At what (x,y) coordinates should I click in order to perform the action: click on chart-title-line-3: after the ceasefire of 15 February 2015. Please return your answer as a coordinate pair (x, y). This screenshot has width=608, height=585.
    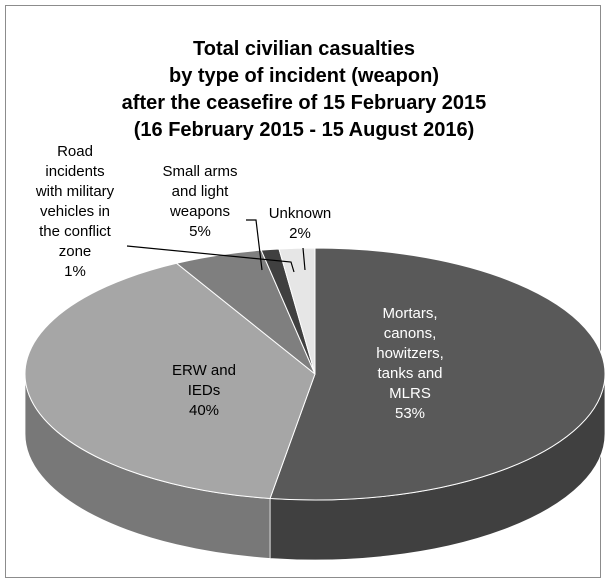
    Looking at the image, I should click on (304, 103).